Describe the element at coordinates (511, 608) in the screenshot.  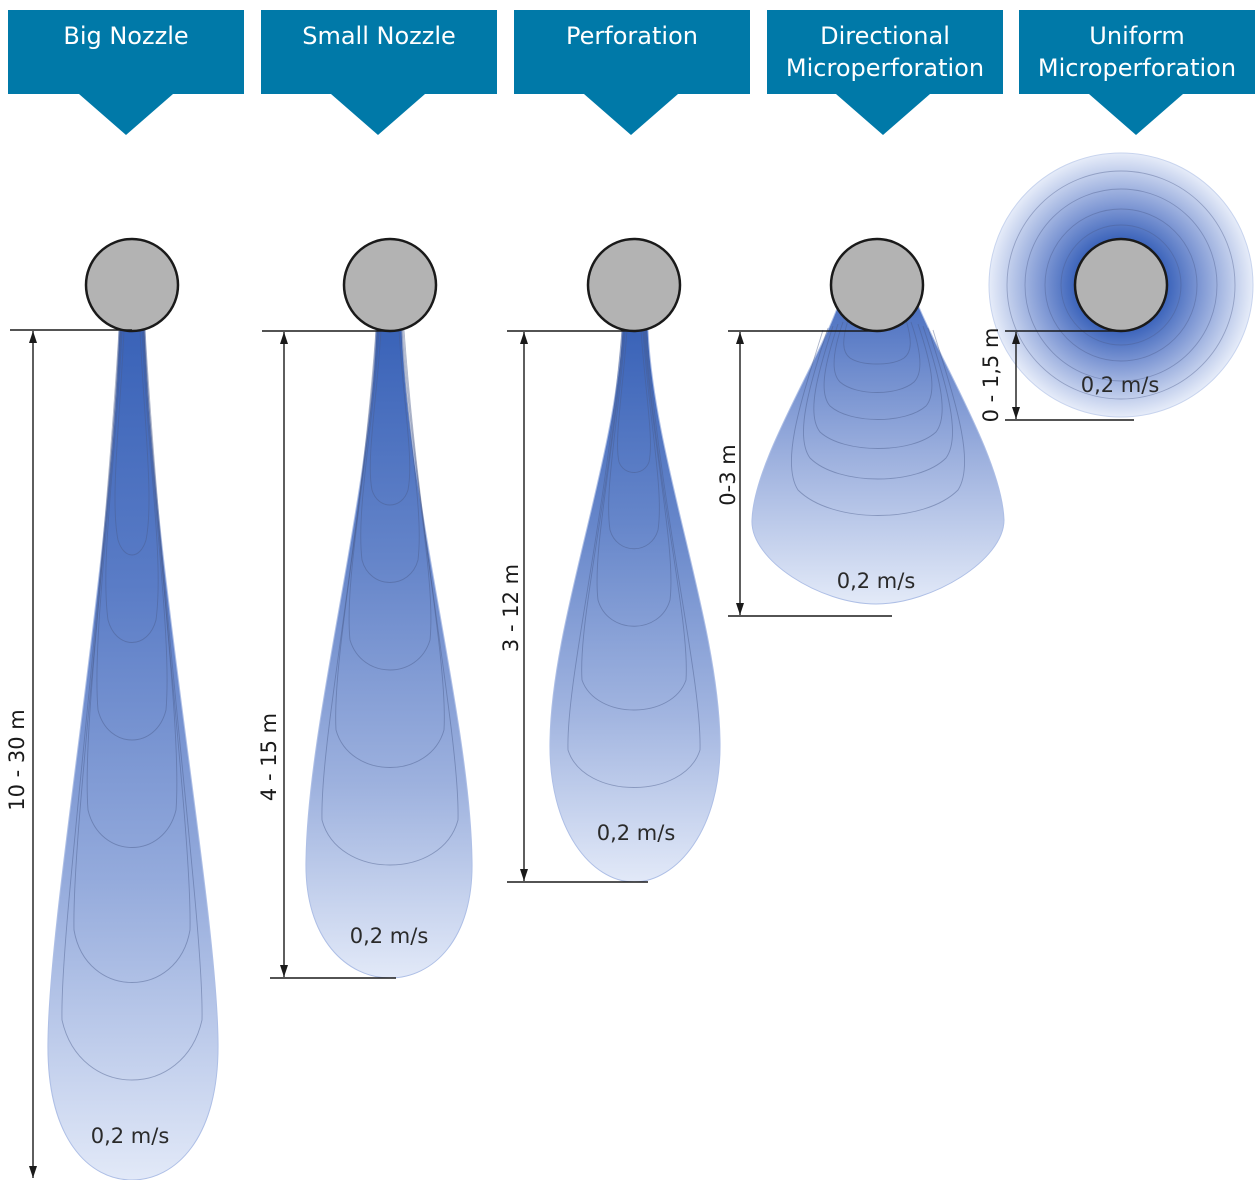
I see `throw-label: 3 - 12 m` at that location.